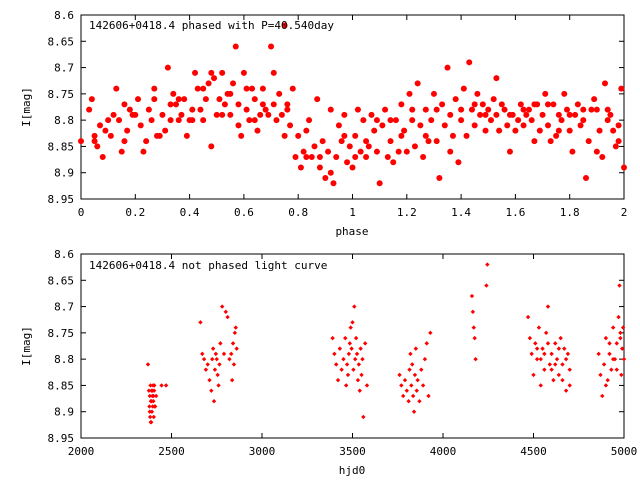  What do you see at coordinates (351, 231) in the screenshot?
I see `x-axis-label: phase` at bounding box center [351, 231].